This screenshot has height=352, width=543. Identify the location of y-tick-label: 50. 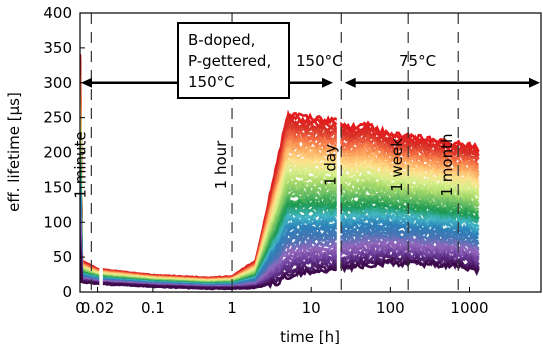
(62, 257).